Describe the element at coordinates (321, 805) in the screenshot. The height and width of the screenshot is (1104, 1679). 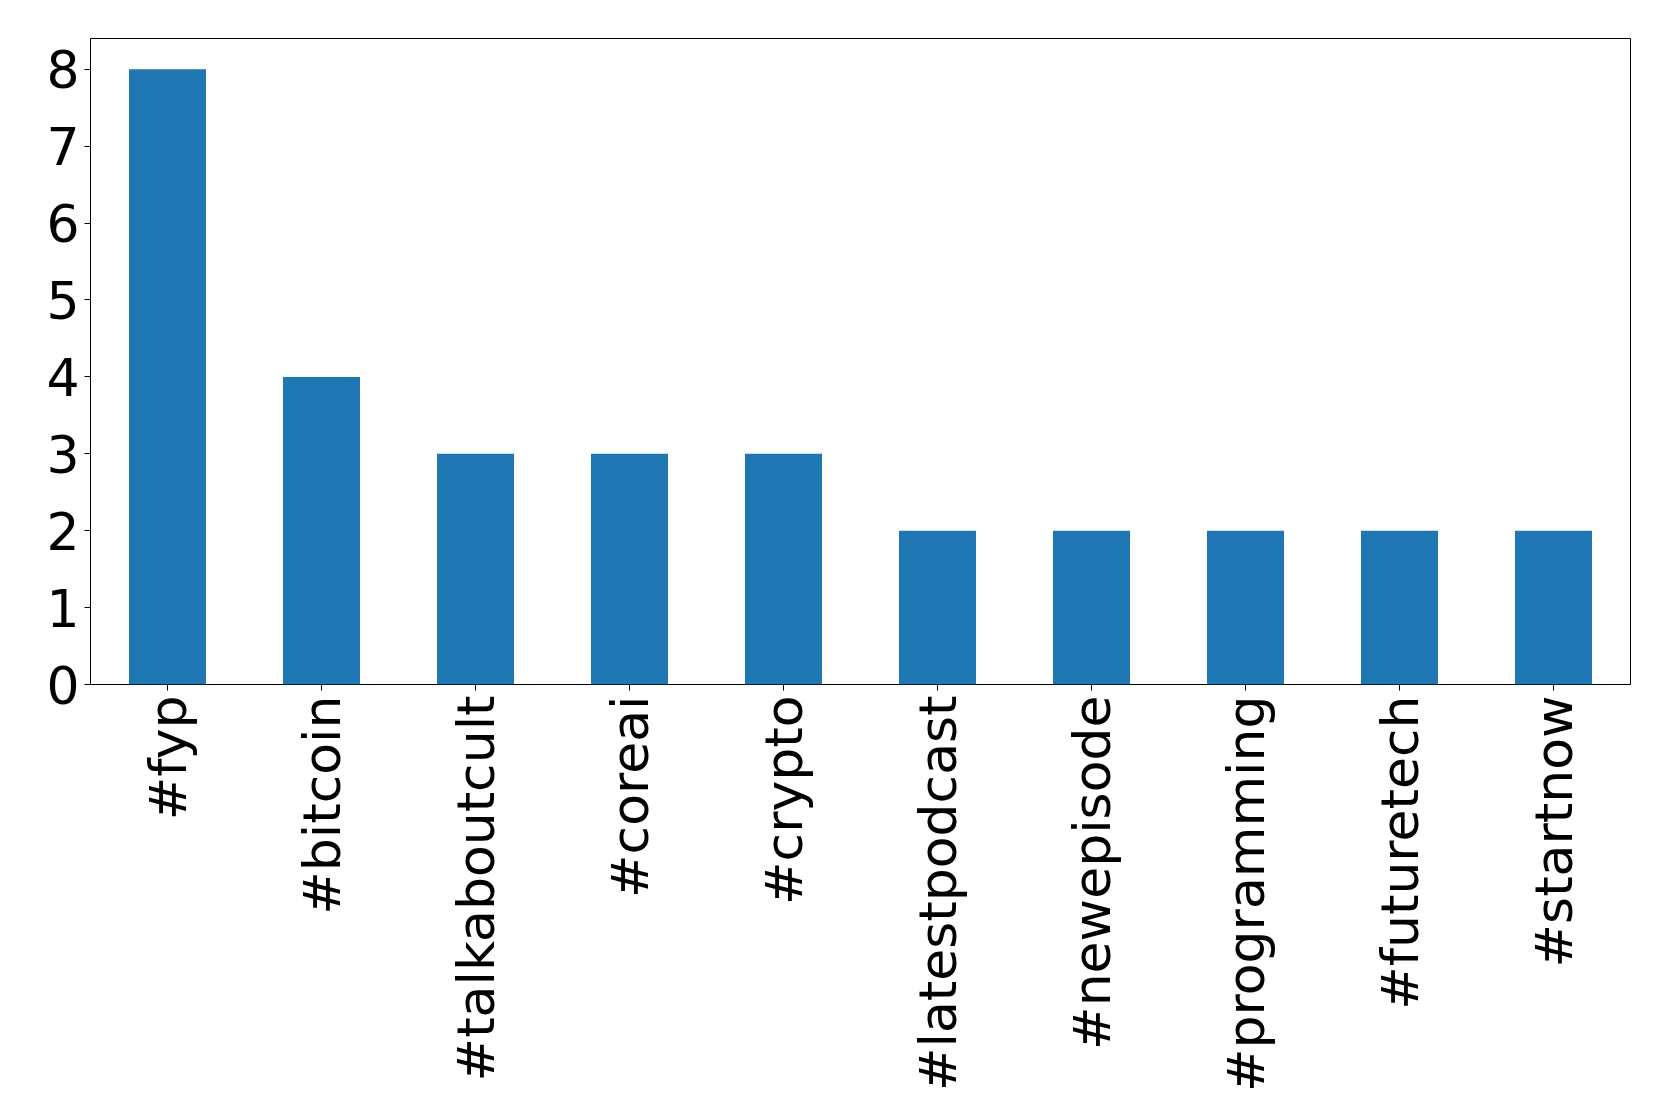
I see `x-tick-label: #bitcoin` at that location.